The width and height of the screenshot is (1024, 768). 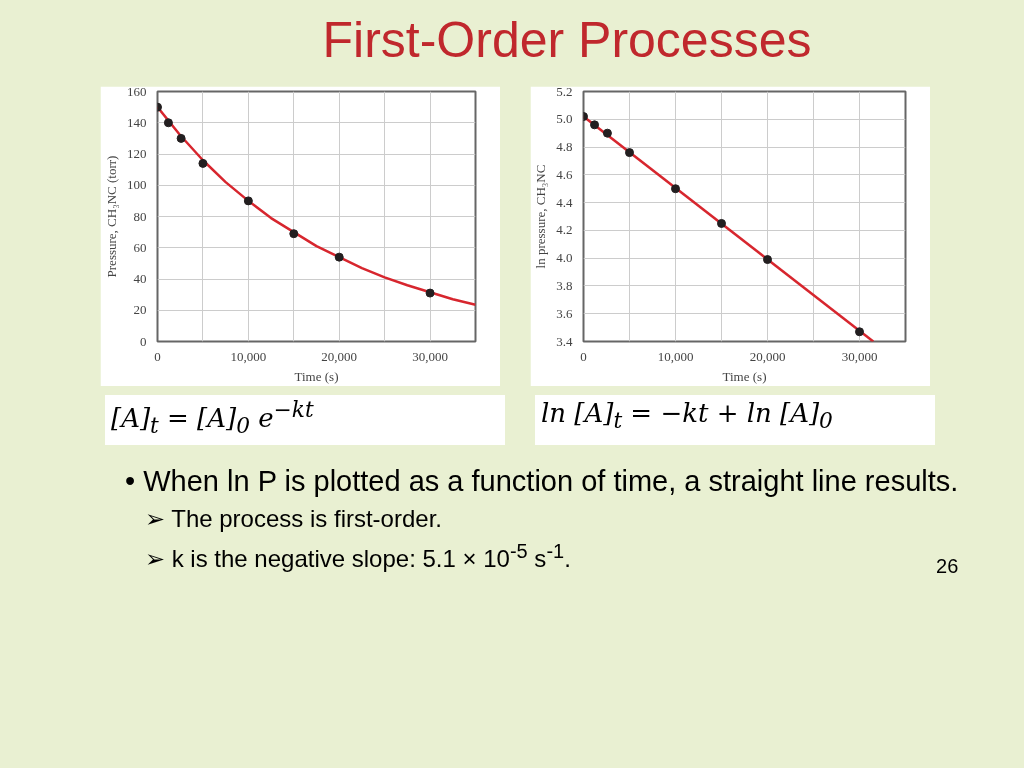 I want to click on text: [A]$_{t}$ = [A]$_{0}$ e$^{−kt}$, so click(x=212, y=418).